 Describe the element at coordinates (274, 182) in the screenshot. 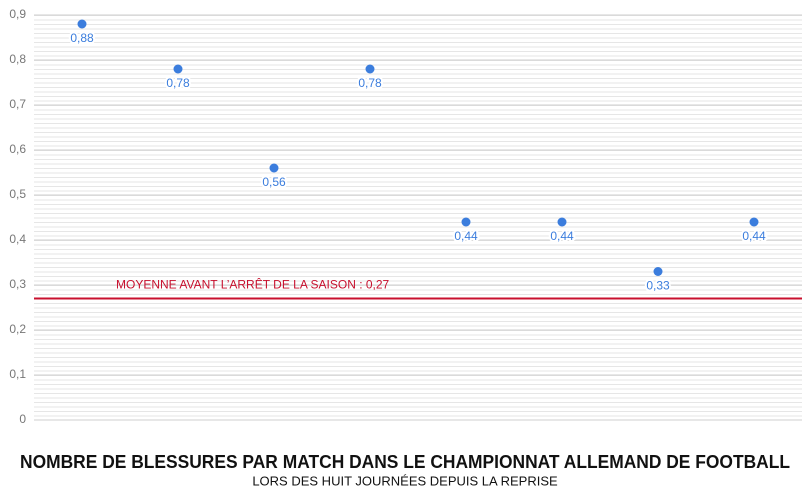

I see `data-label: 0,56` at that location.